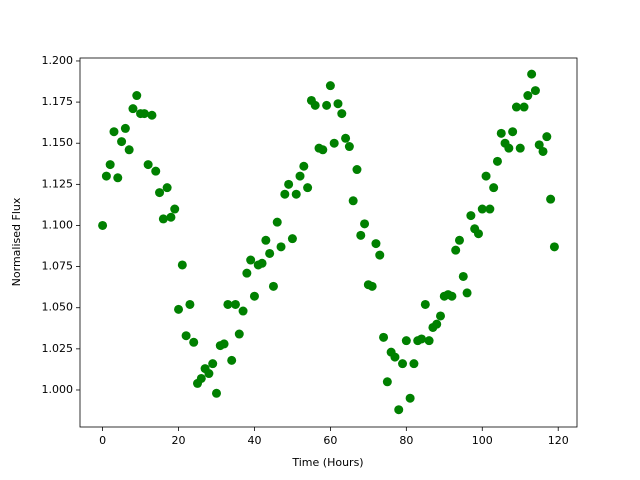 This screenshot has height=480, width=640. I want to click on y-tick-label: 1.025, so click(58, 348).